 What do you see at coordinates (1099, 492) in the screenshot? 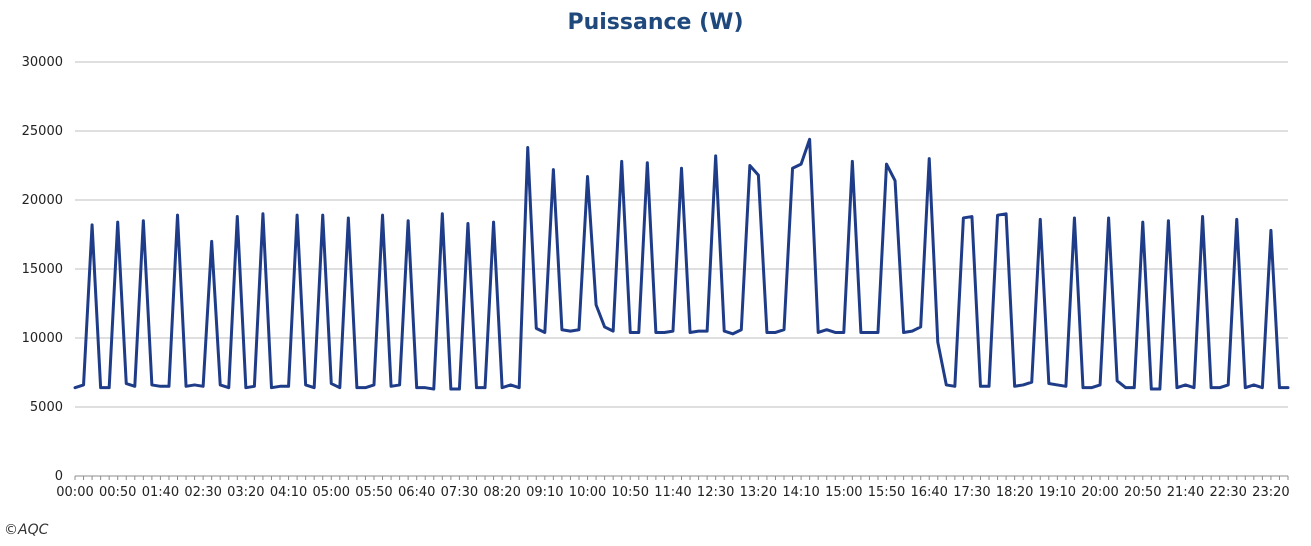
I see `x-tick-label: 20:00` at bounding box center [1099, 492].